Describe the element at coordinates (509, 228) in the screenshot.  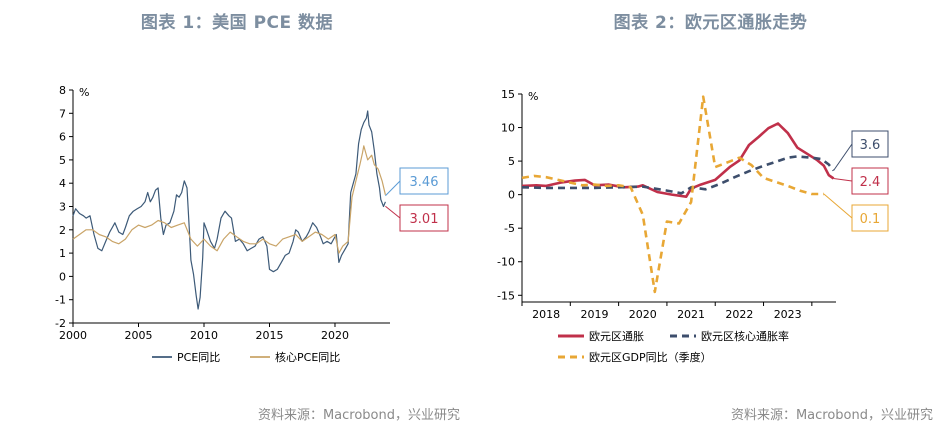
I see `y-tick-label: -5` at that location.